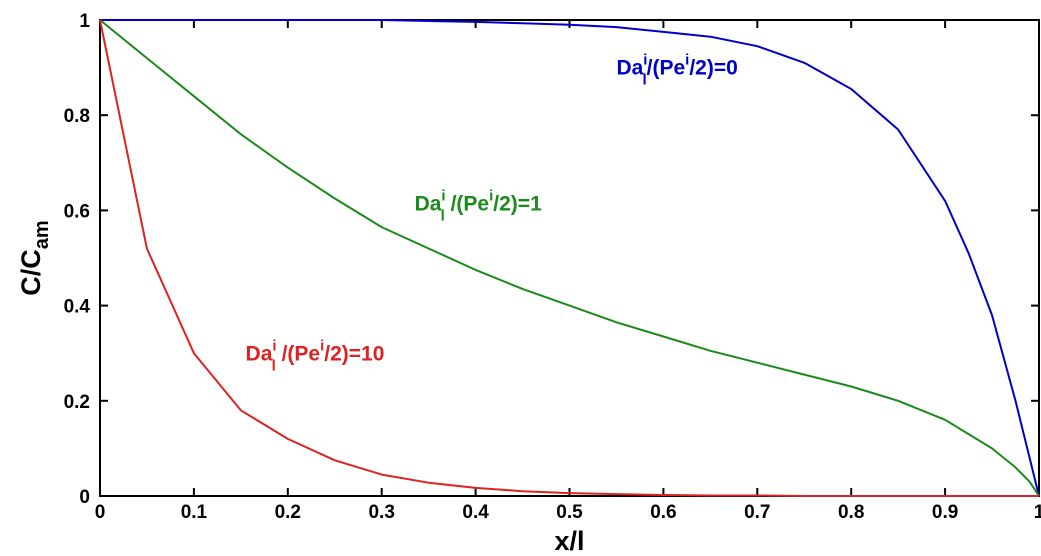  I want to click on x-tick-label: 0.9, so click(945, 512).